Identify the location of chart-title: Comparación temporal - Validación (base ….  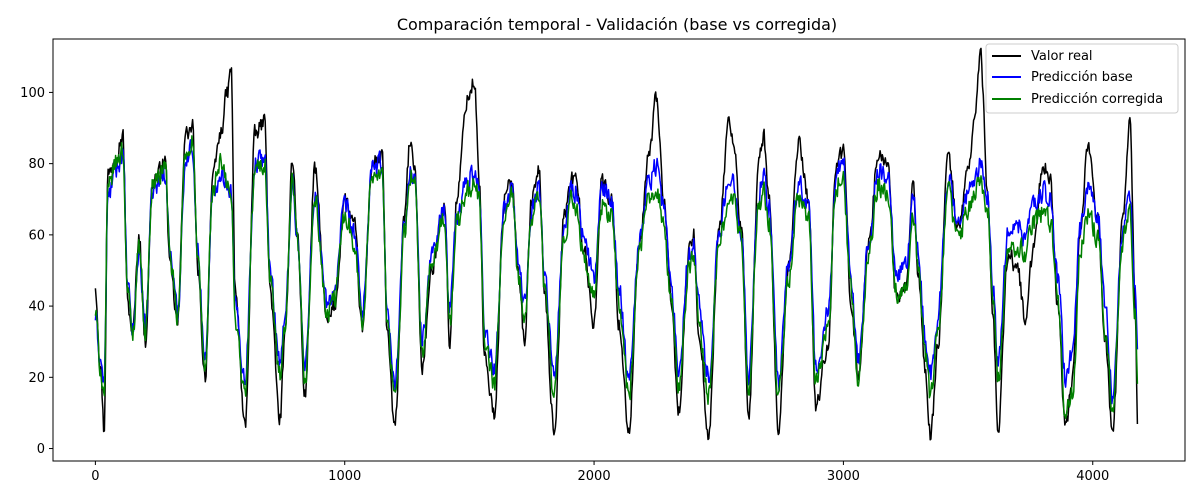
(617, 24).